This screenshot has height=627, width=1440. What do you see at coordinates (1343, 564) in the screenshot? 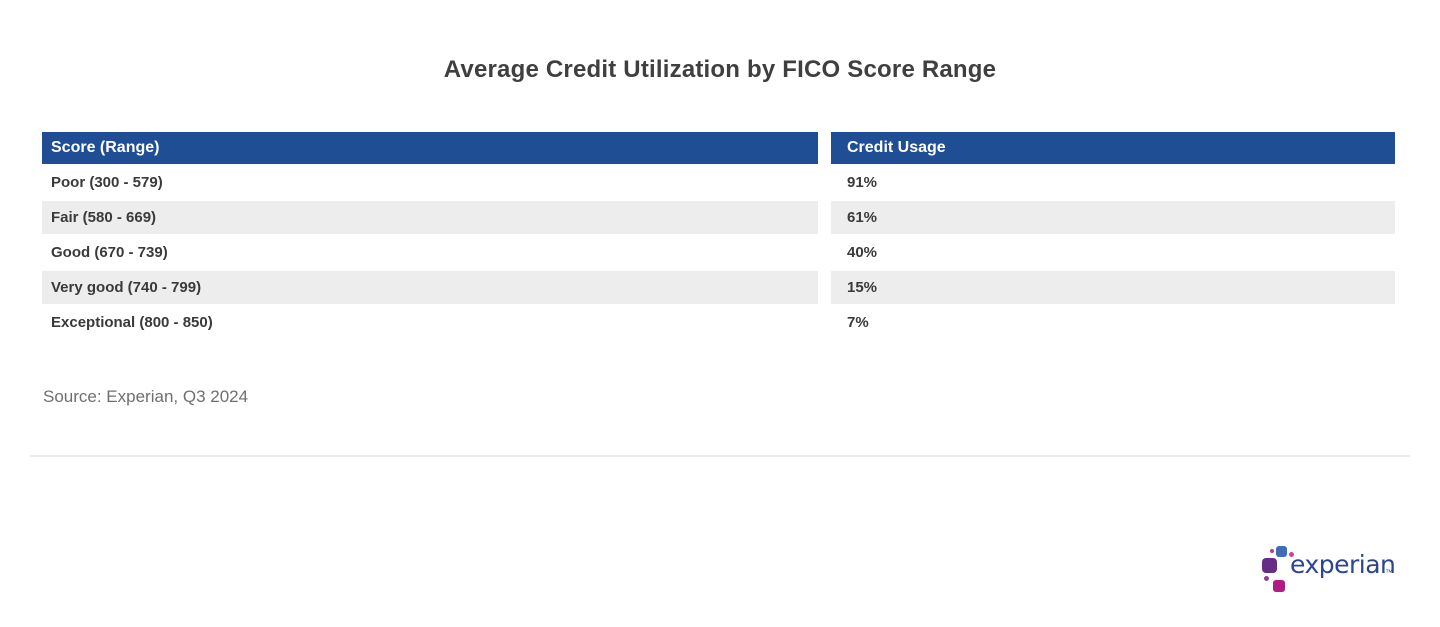
I see `experian-logo-wordmark: experian` at bounding box center [1343, 564].